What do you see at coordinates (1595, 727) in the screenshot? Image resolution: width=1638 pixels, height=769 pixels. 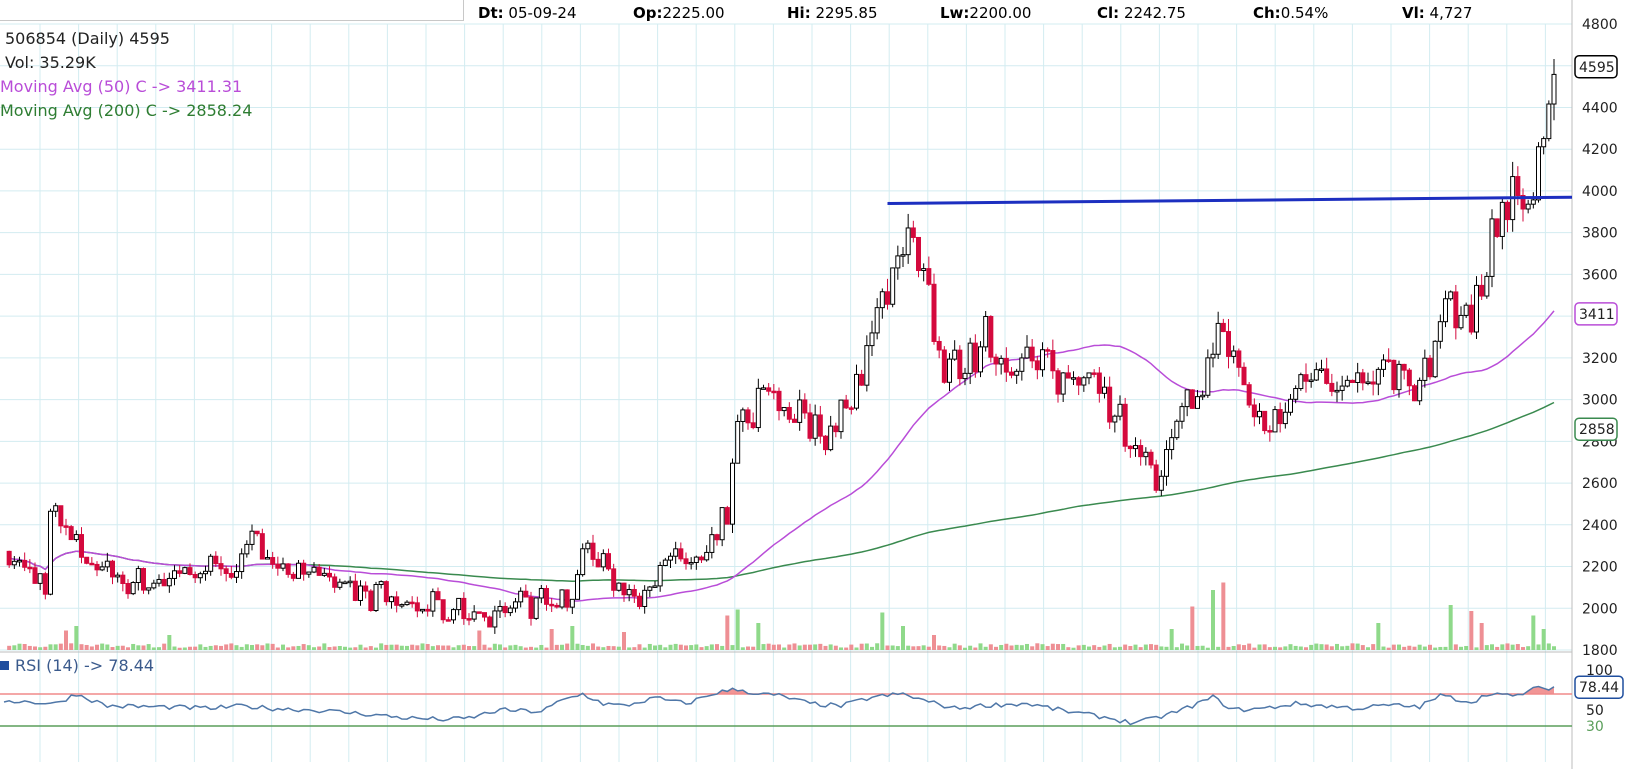 I see `rsi-oversold-label: 30` at bounding box center [1595, 727].